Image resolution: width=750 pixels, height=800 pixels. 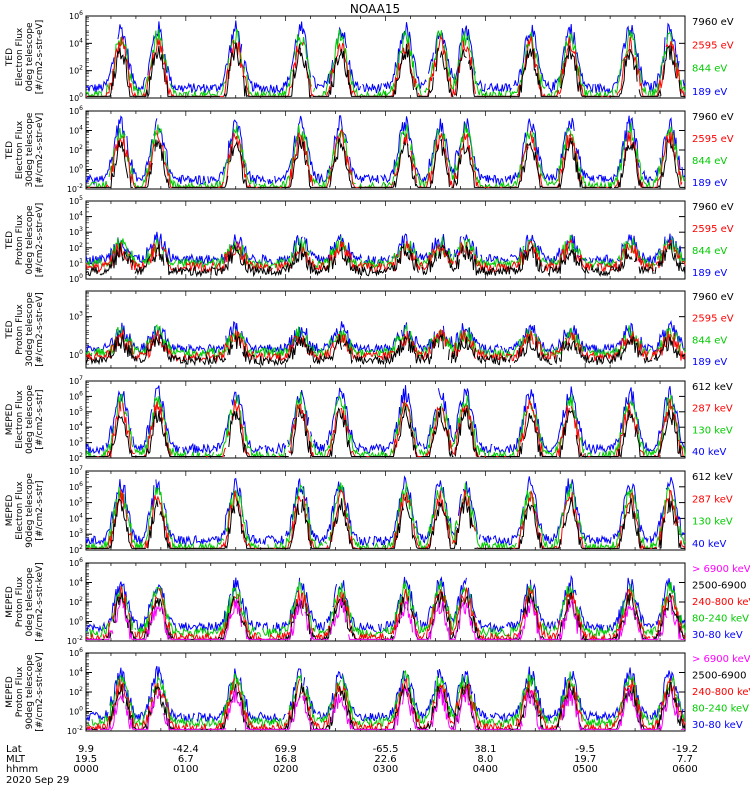 What do you see at coordinates (713, 297) in the screenshot?
I see `panel-3-legend-entry: 7960 eV` at bounding box center [713, 297].